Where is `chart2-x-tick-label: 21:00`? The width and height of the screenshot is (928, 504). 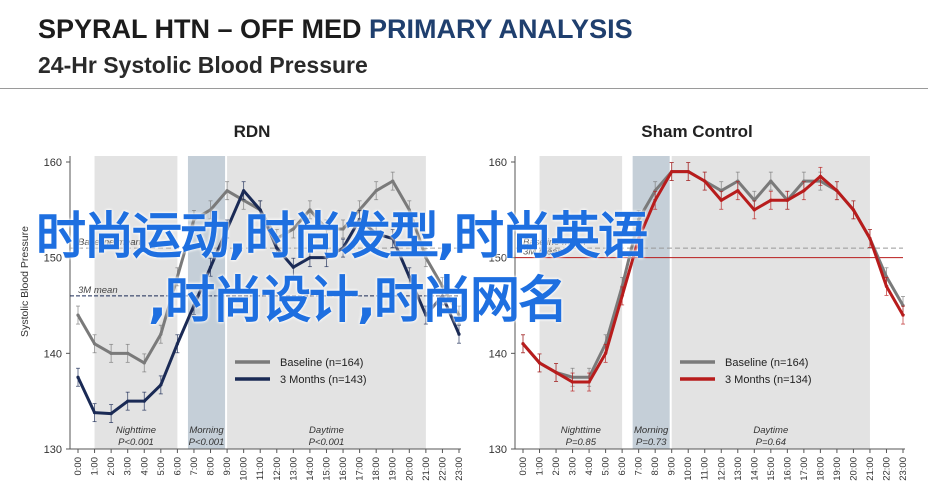
chart2-x-tick-label: 21:00 is located at coordinates (870, 469).